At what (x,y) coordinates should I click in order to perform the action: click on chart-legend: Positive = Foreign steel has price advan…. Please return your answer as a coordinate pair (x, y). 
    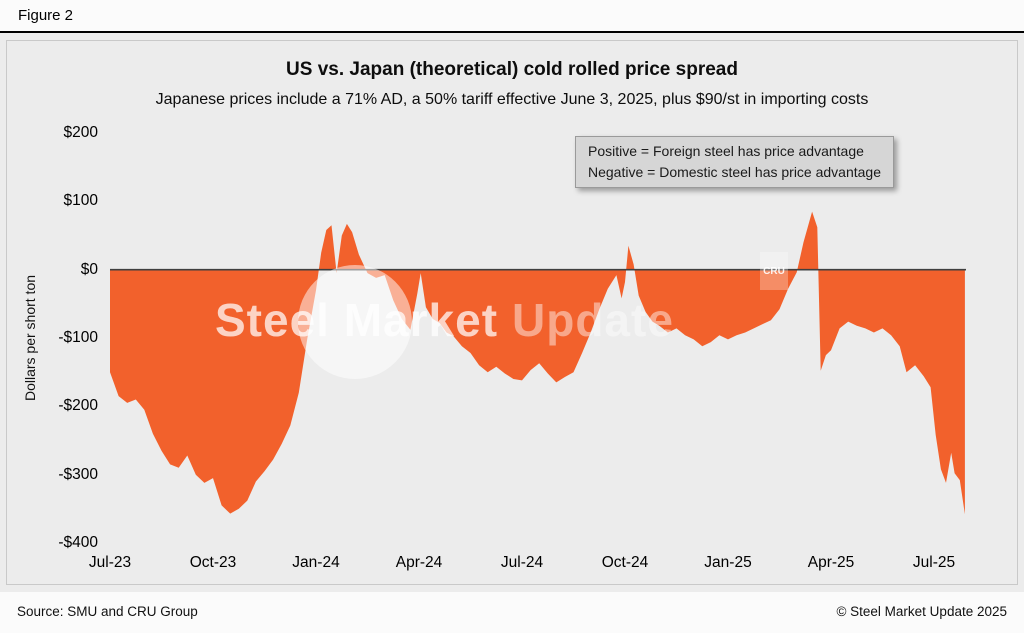
    Looking at the image, I should click on (734, 162).